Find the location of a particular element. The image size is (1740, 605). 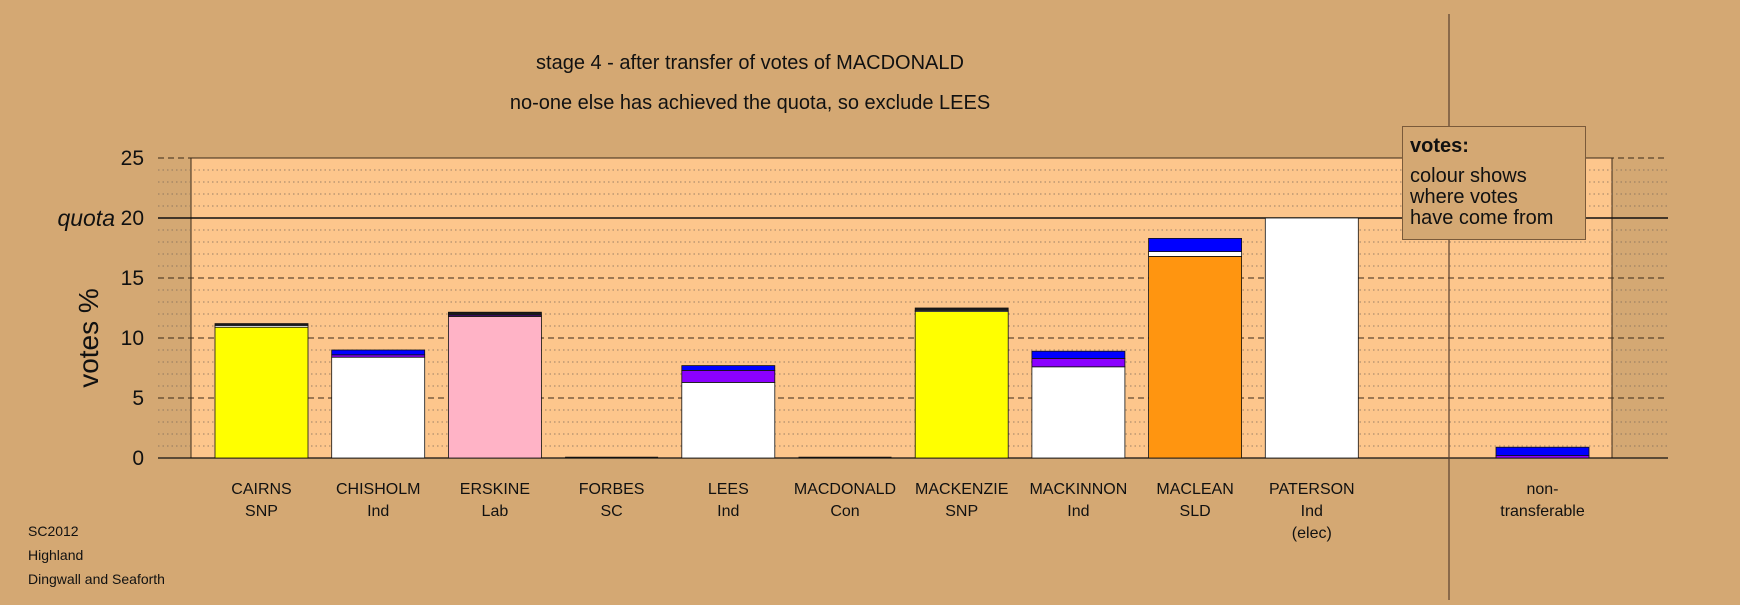

y-tick-label: 0 is located at coordinates (138, 458).